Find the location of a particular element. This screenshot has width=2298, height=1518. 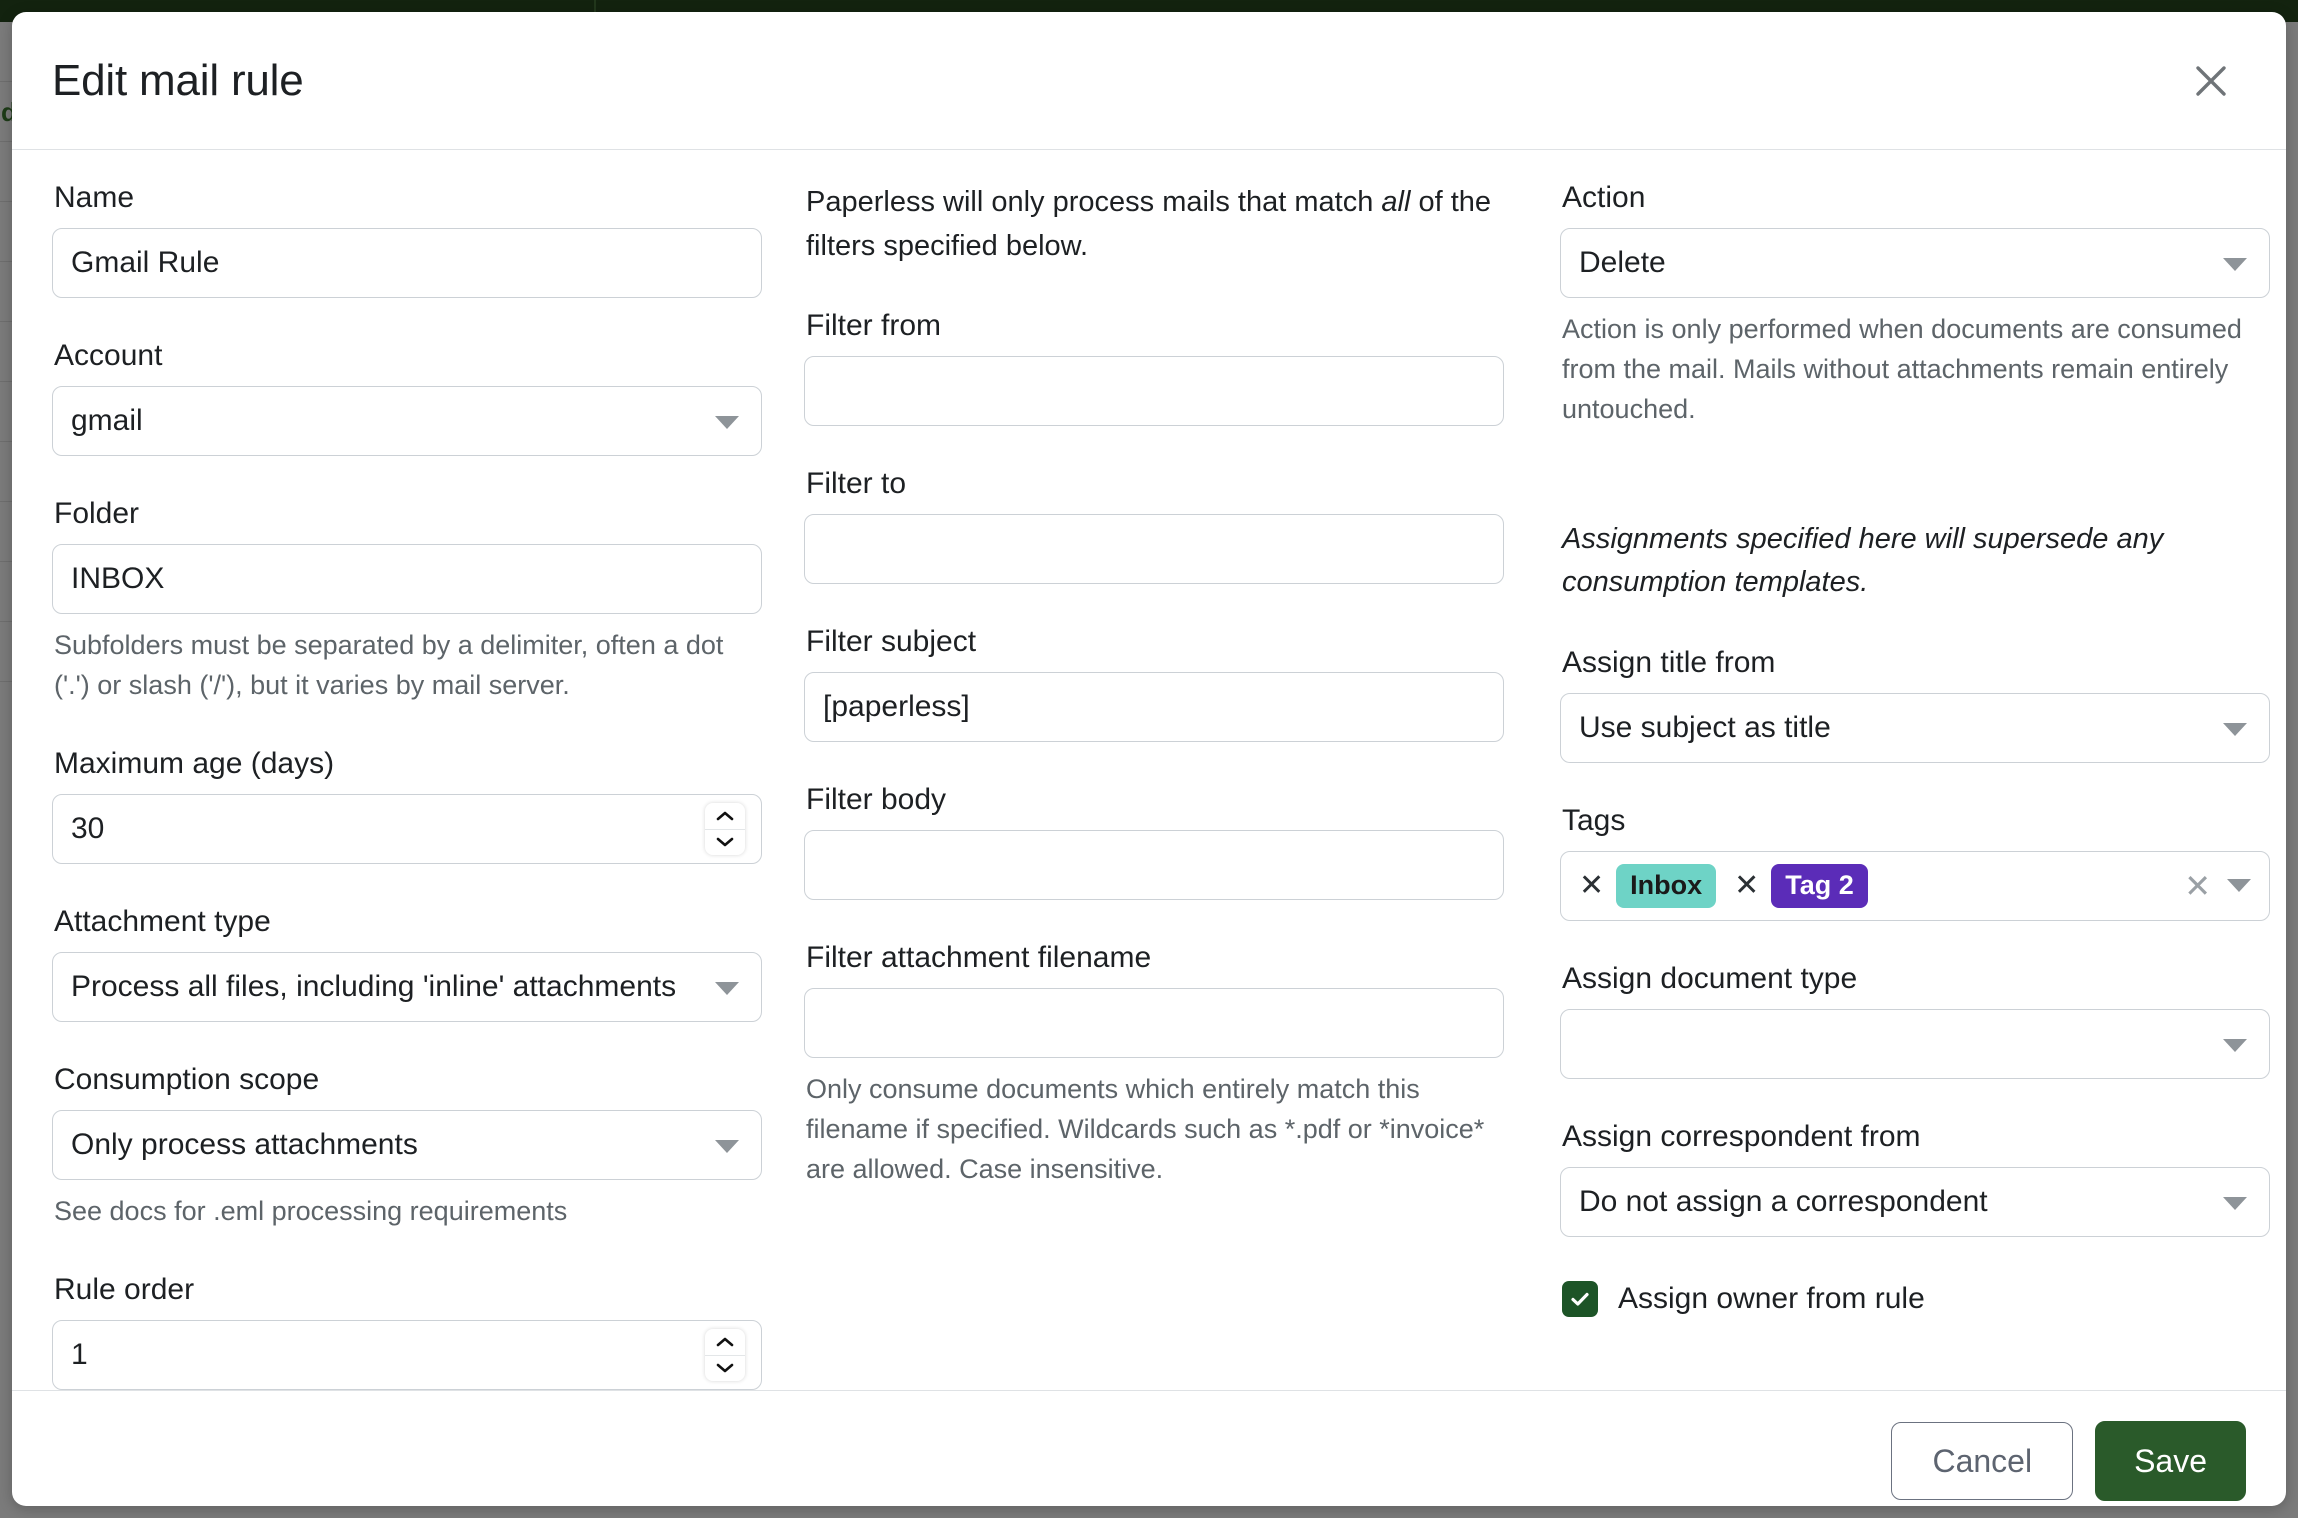

field-tags: Tags ✕ Inbox ✕ Tag 2 ✕ is located at coordinates (1915, 862).